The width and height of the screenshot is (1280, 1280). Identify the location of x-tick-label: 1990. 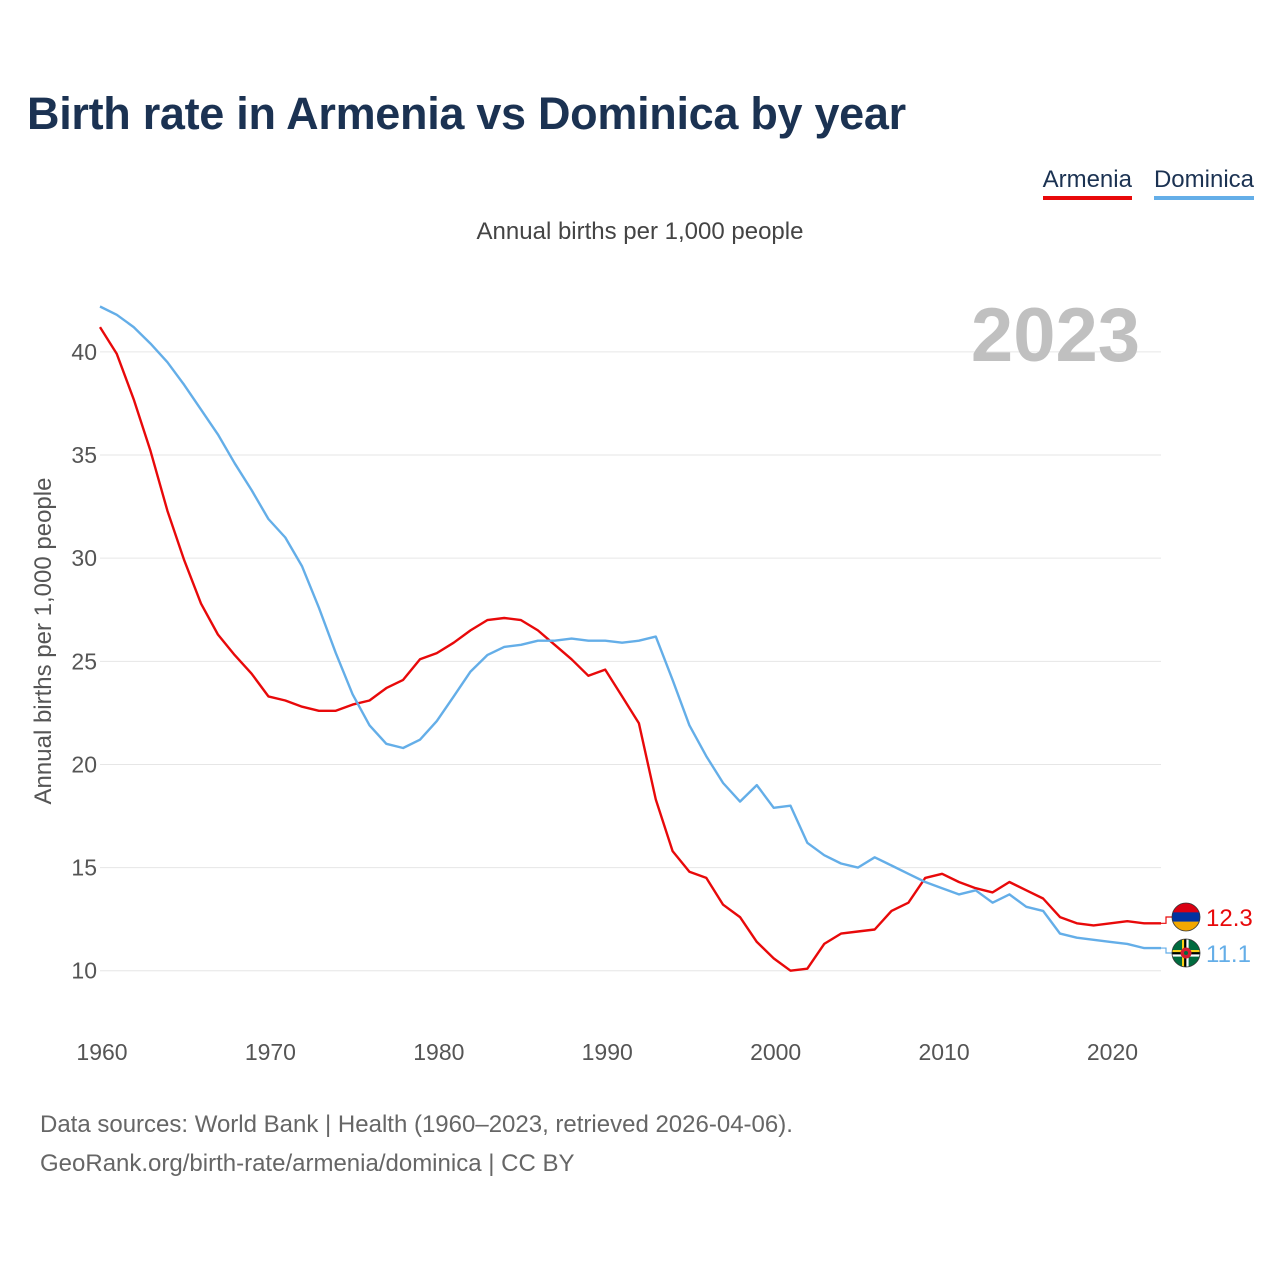
(607, 1052).